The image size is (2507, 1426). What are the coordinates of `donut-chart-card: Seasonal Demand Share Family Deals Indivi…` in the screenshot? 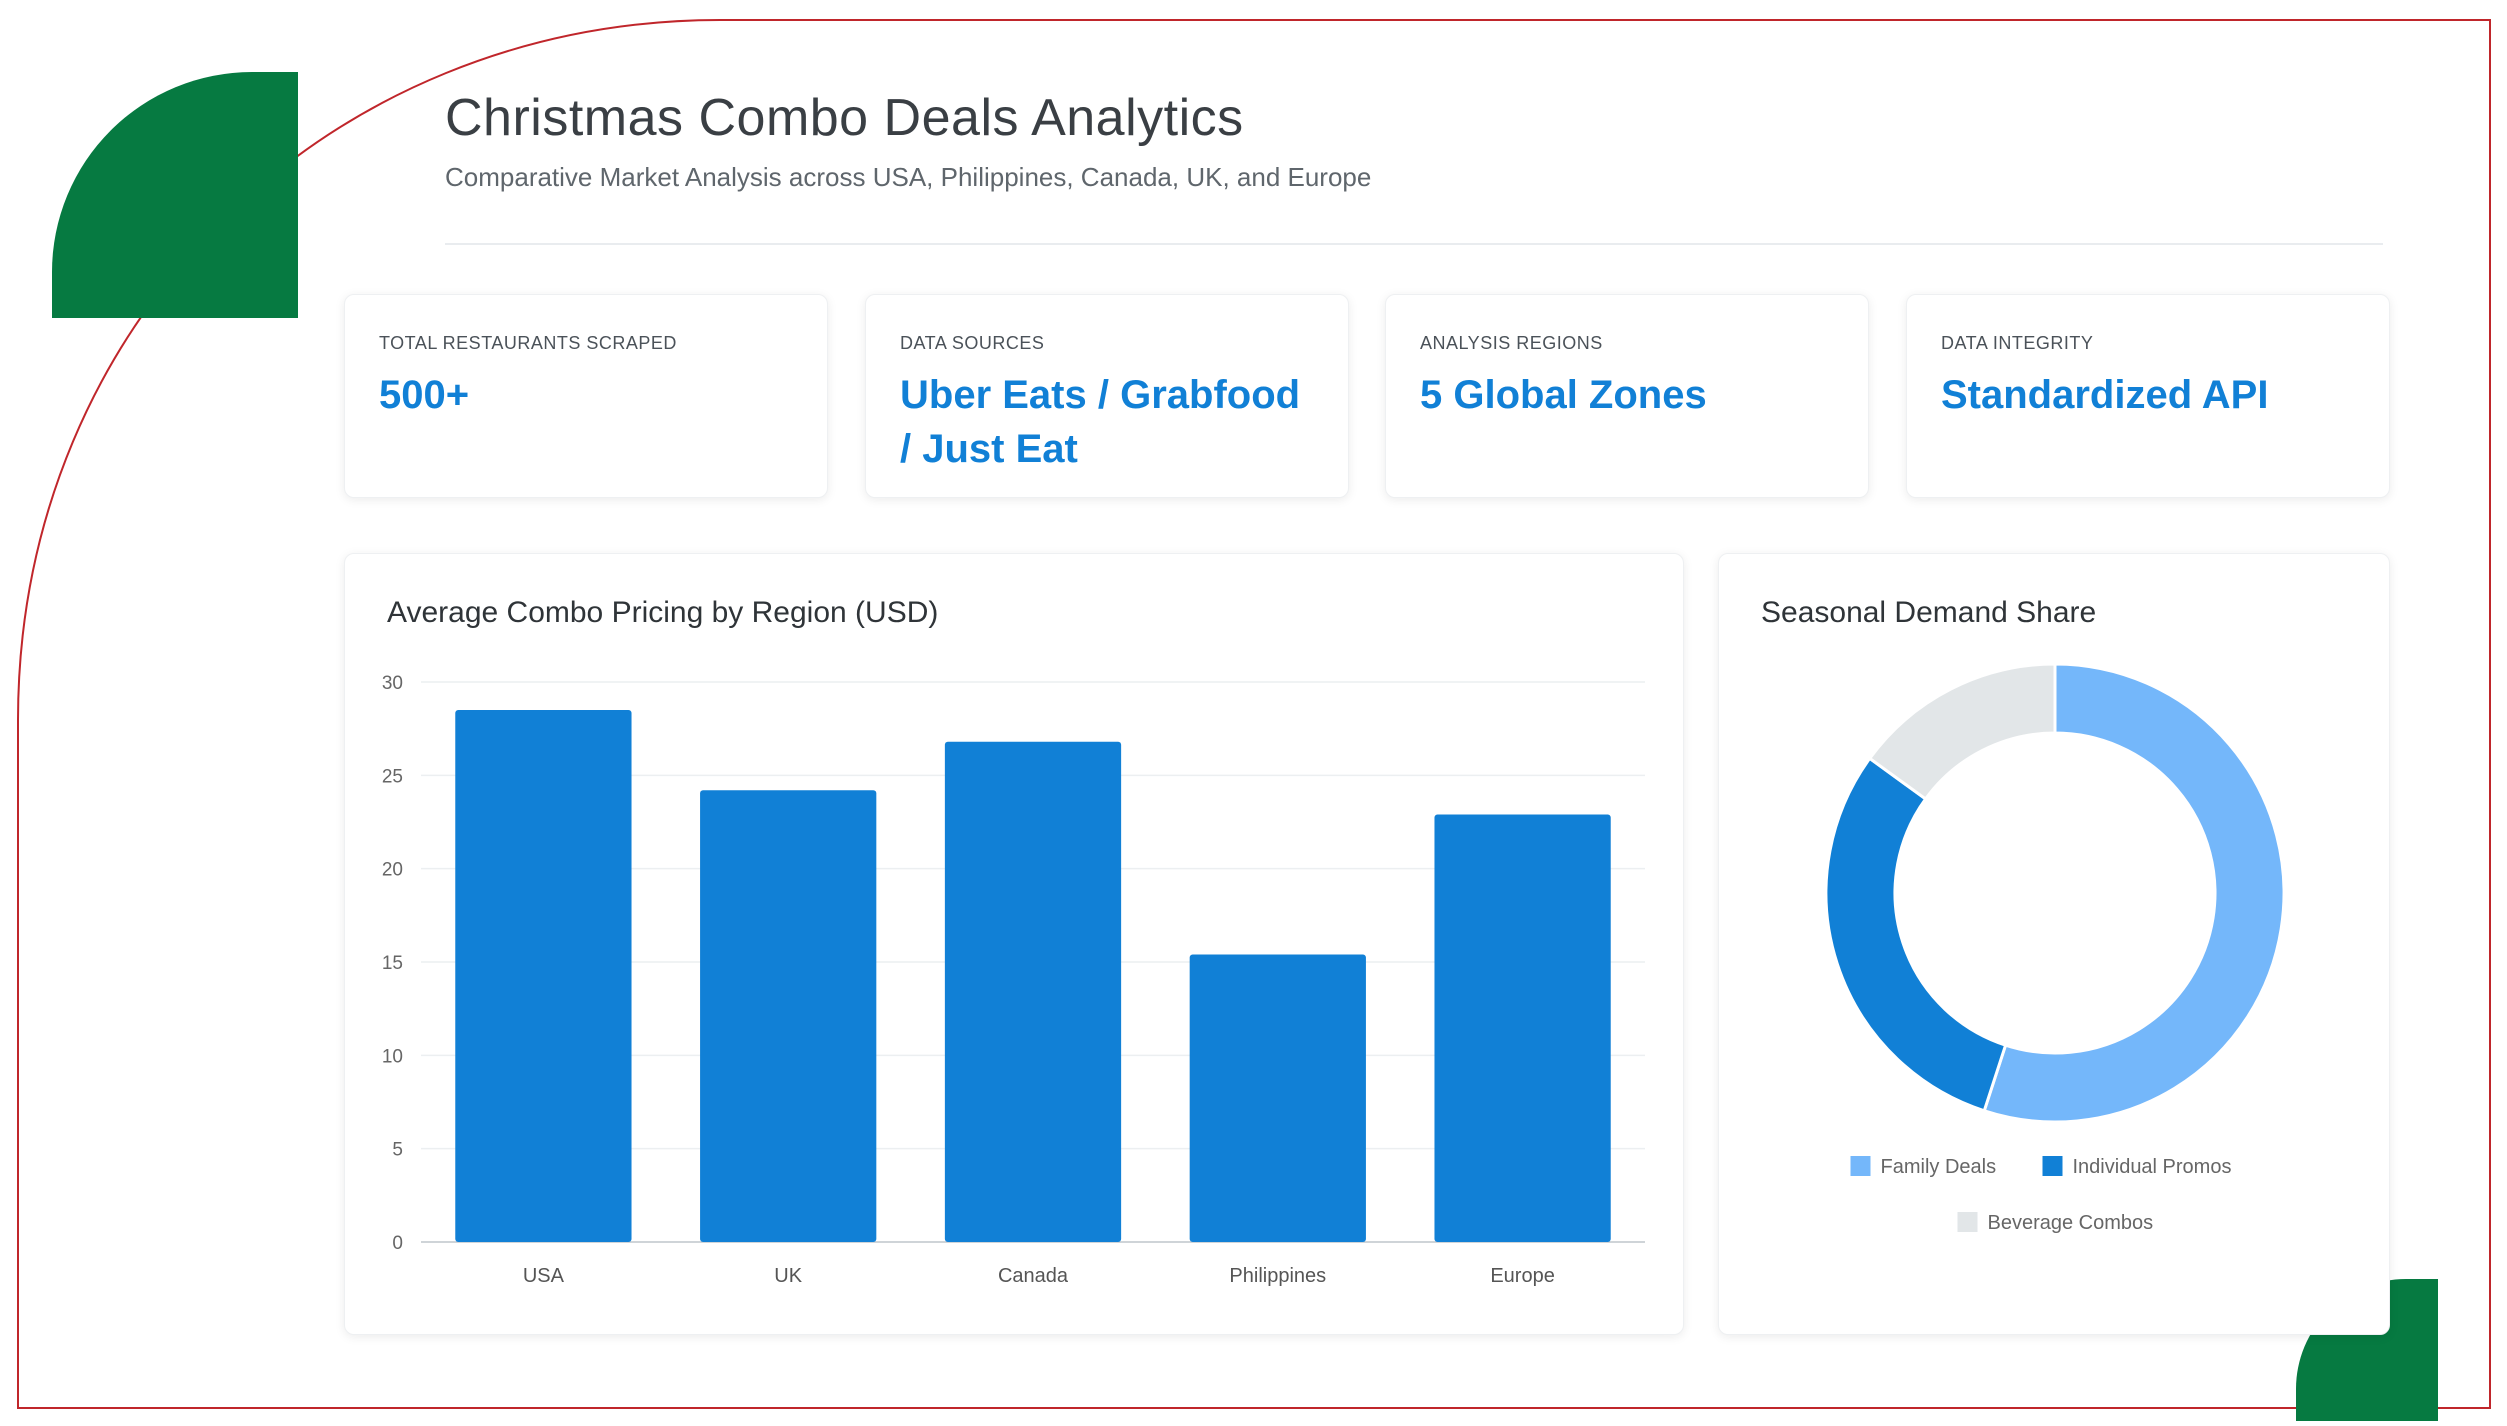 It's located at (2054, 944).